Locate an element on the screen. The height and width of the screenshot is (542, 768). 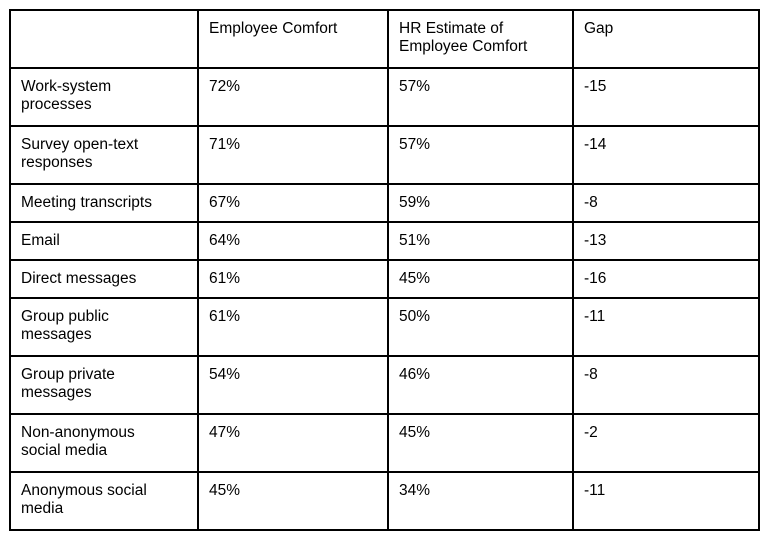
hr-estimate-cell: 50% is located at coordinates (480, 327).